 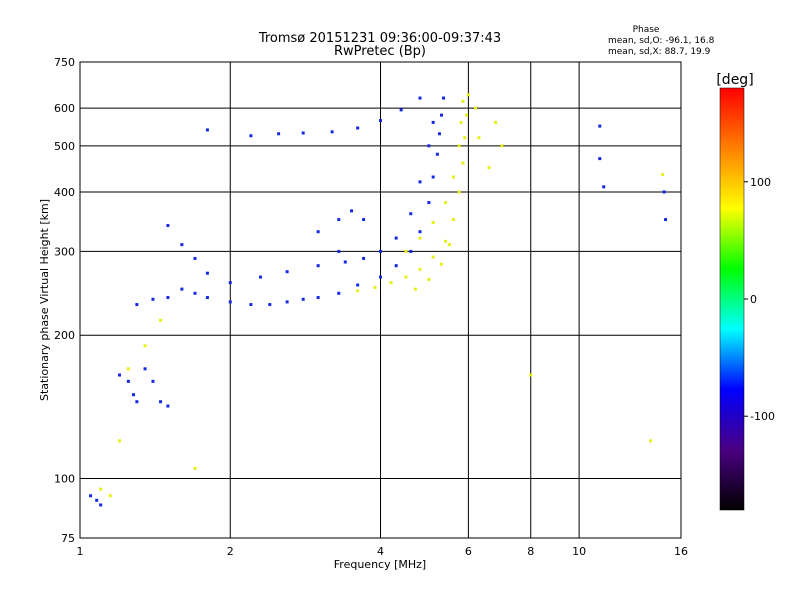 I want to click on y-tick-label: 200, so click(x=64, y=335).